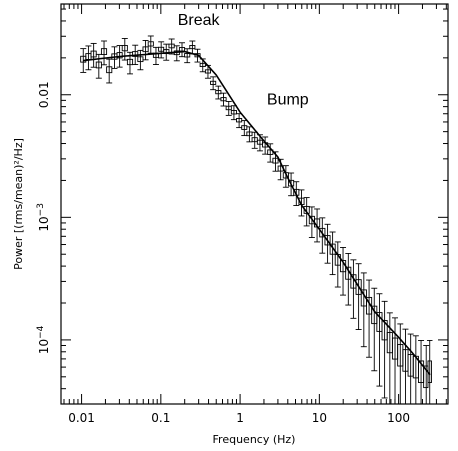  Describe the element at coordinates (240, 418) in the screenshot. I see `x-tick-label: 1` at that location.